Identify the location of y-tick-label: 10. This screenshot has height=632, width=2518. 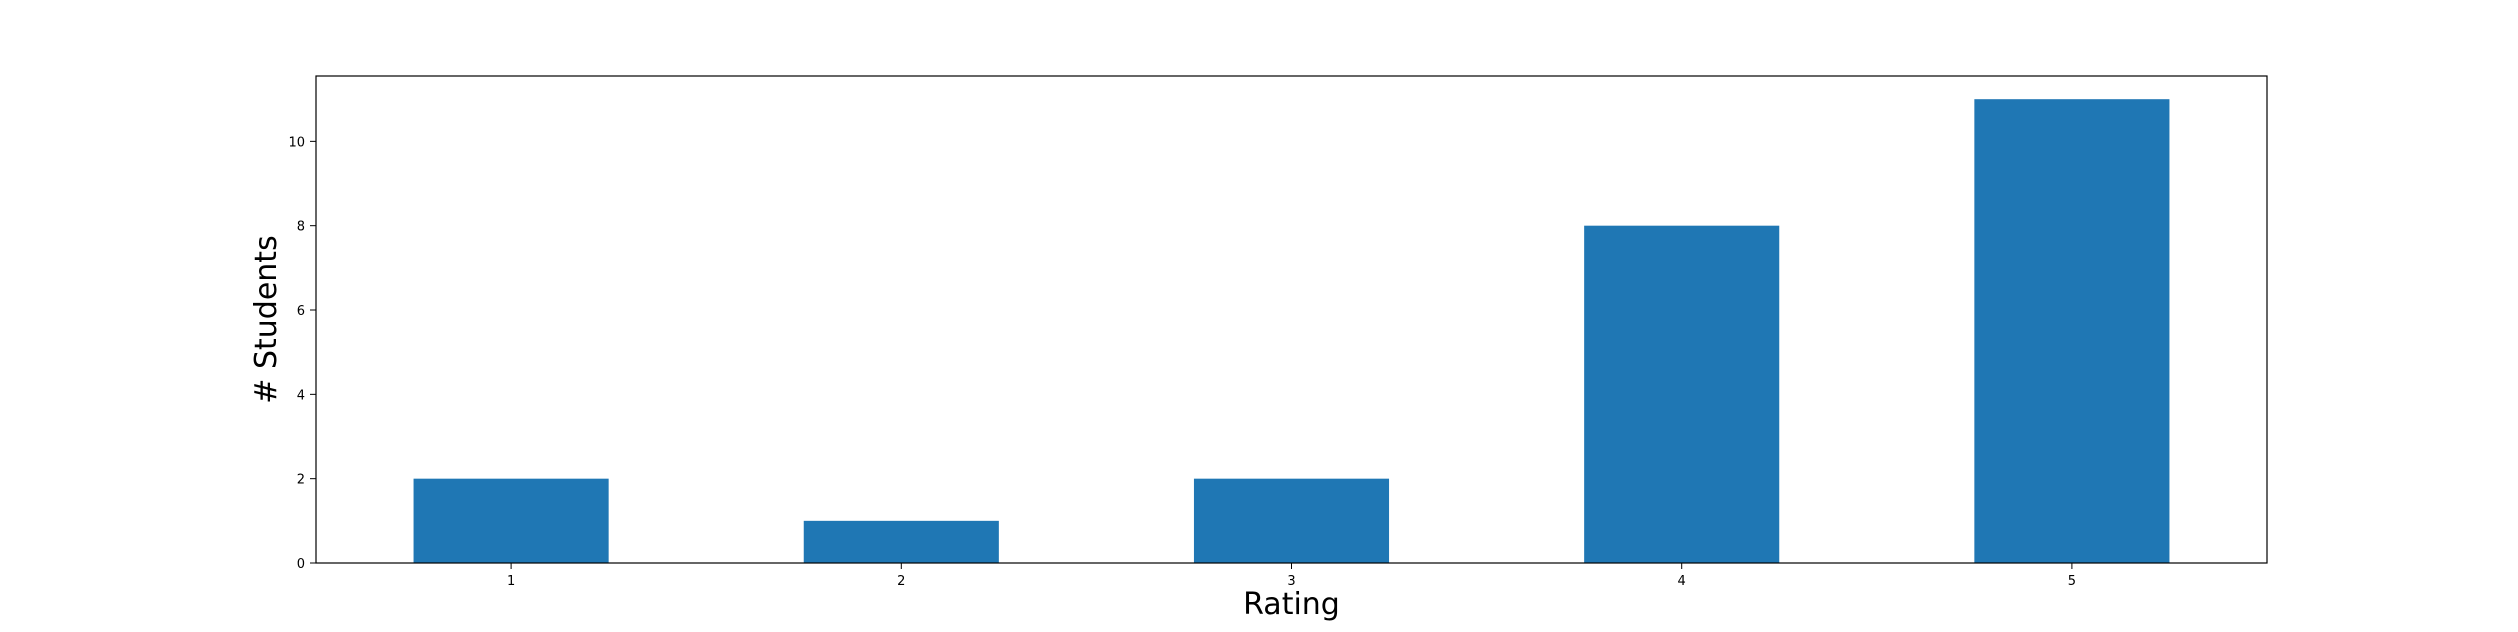
(296, 142).